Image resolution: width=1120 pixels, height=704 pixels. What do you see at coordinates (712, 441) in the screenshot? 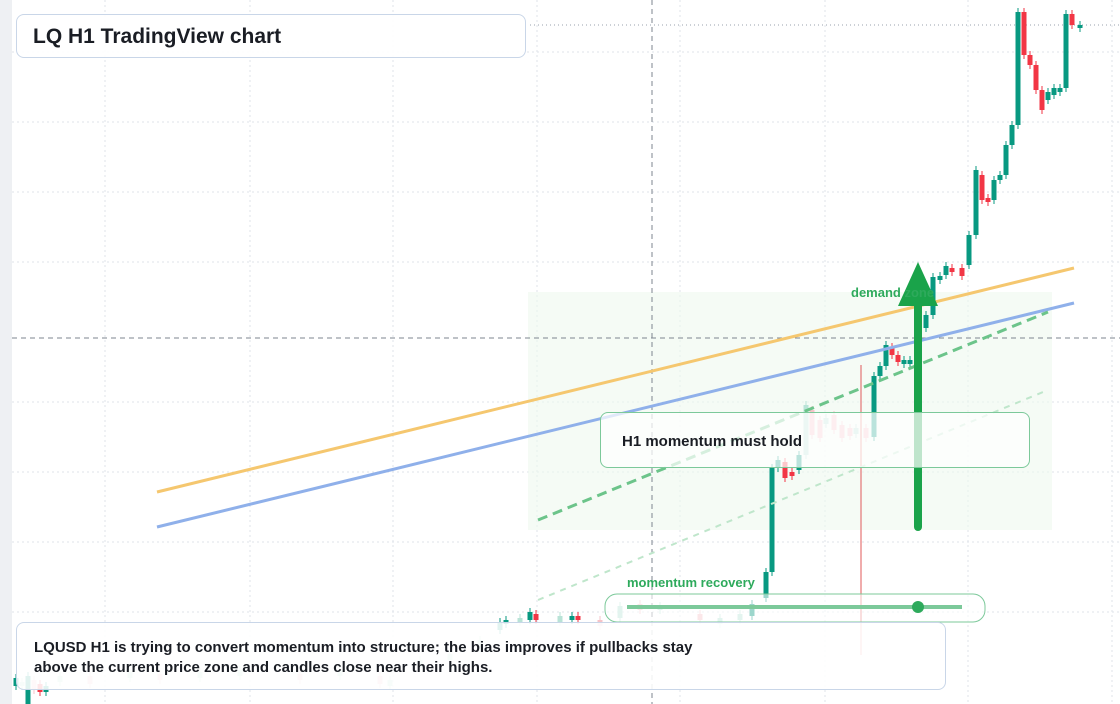
I see `hold-label: H1 momentum must hold` at bounding box center [712, 441].